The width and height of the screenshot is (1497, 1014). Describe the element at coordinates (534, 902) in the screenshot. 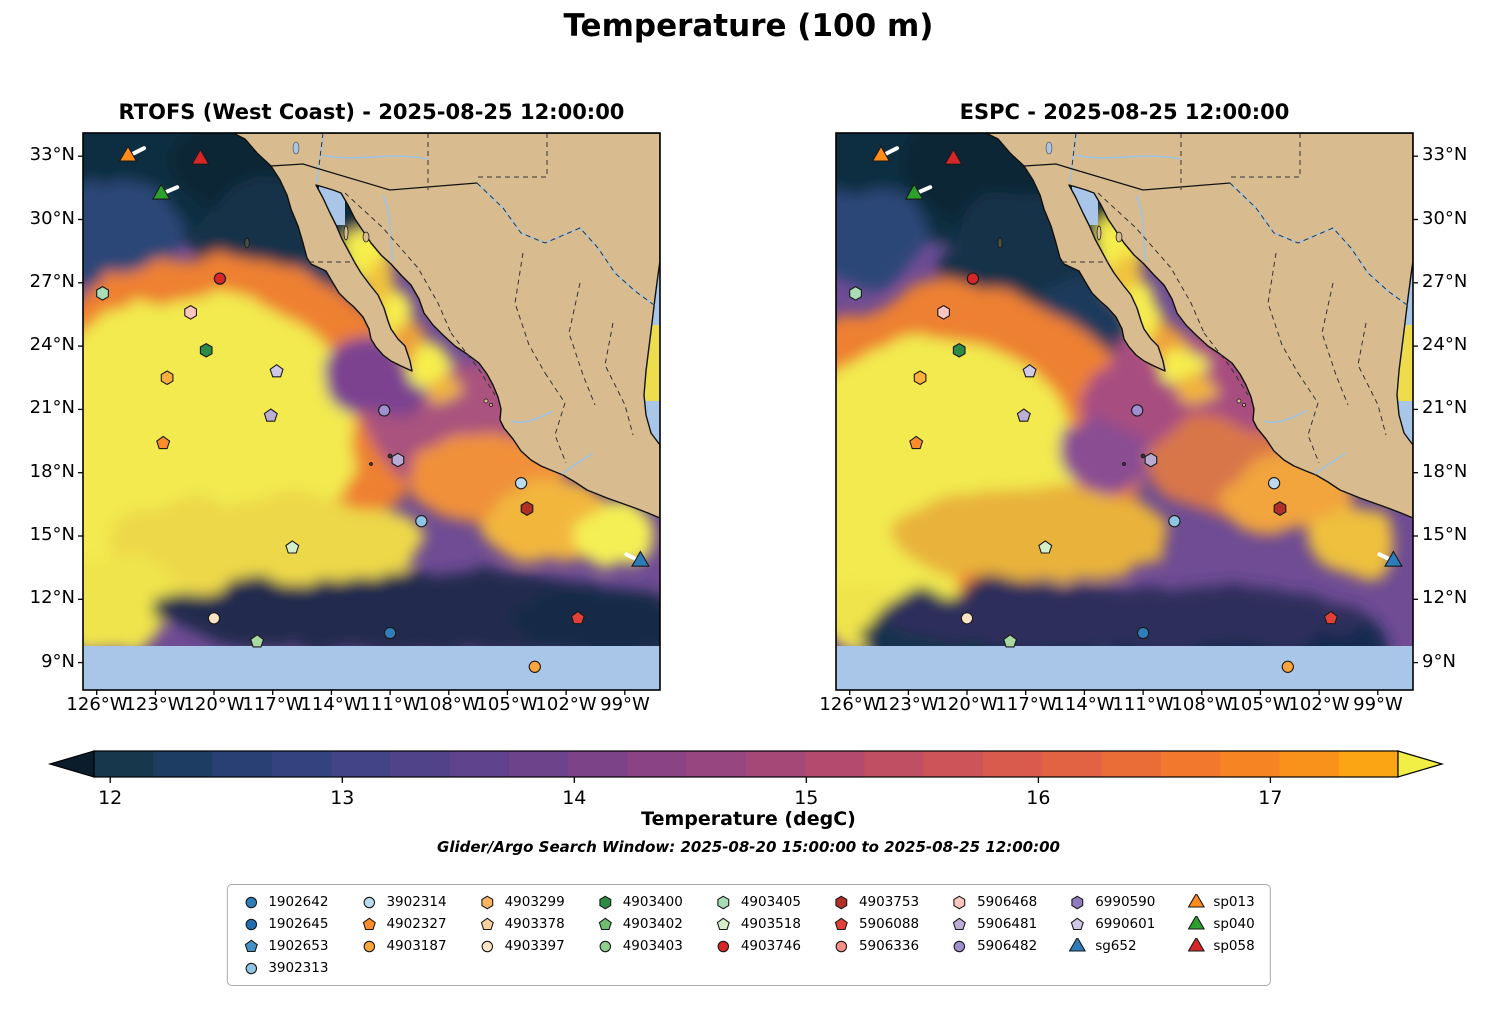

I see `legend-label: 4903299` at that location.